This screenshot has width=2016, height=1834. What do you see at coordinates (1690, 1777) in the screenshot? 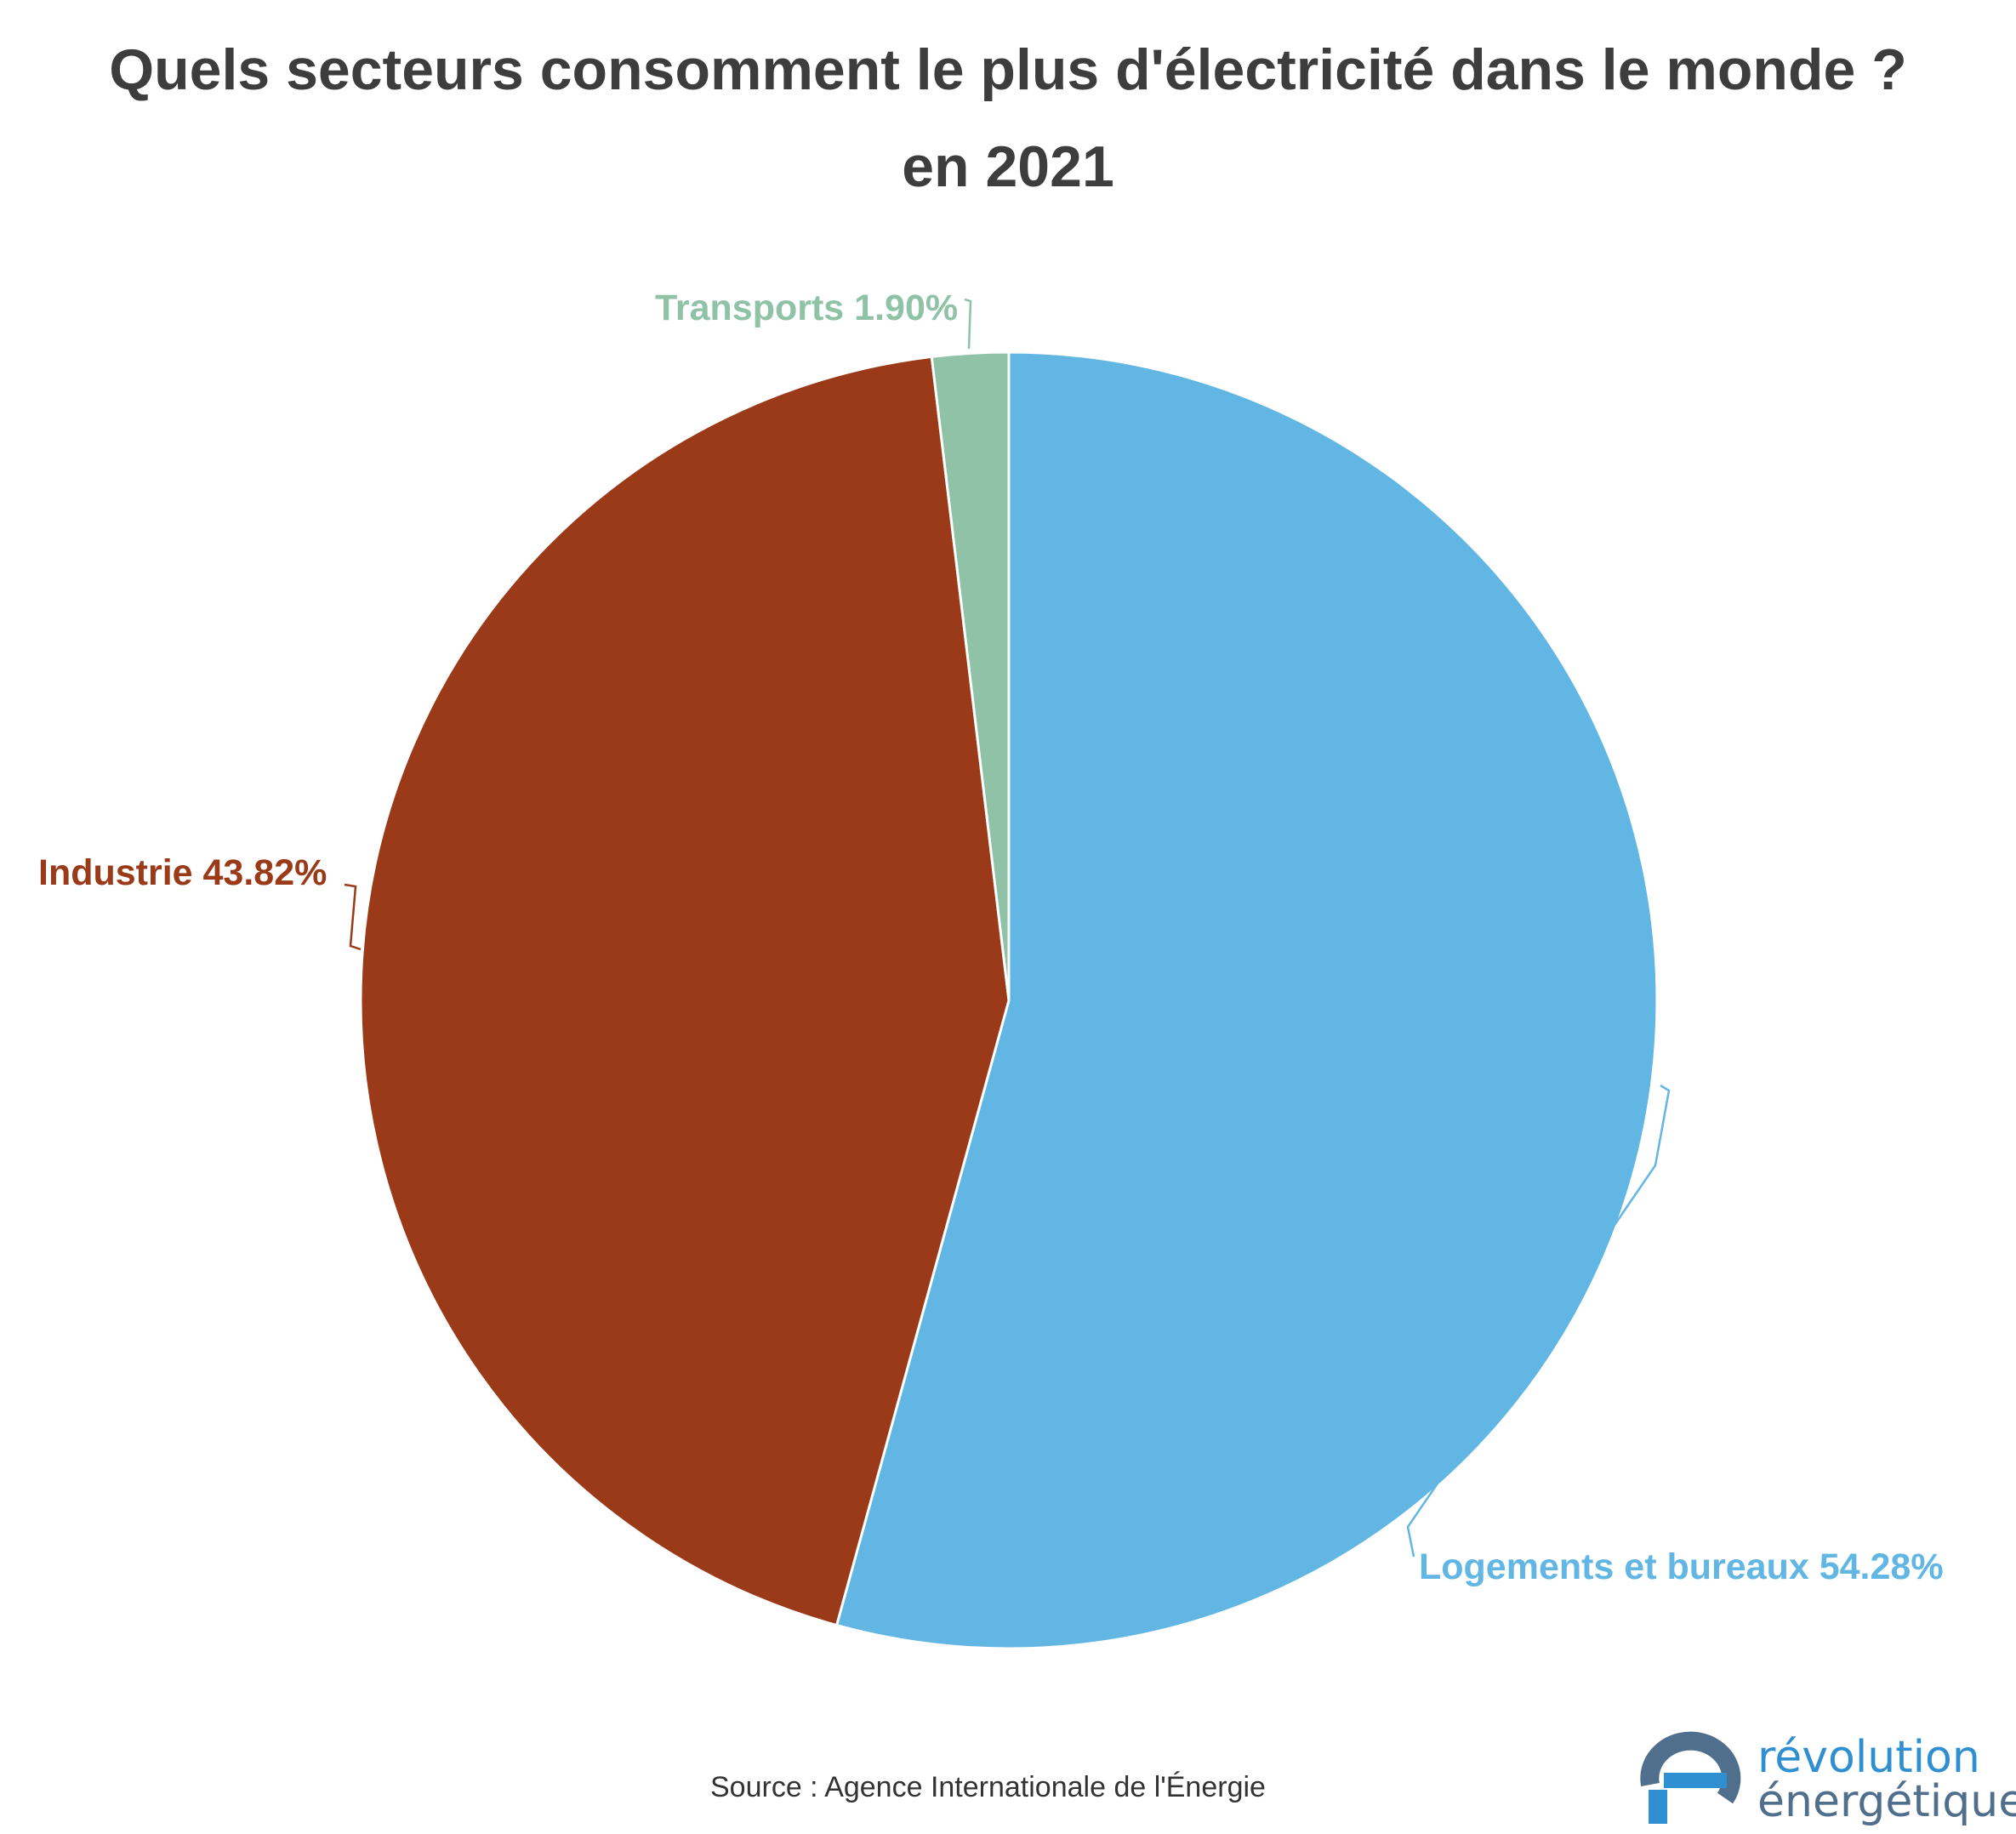
I see `logo-e-icon` at bounding box center [1690, 1777].